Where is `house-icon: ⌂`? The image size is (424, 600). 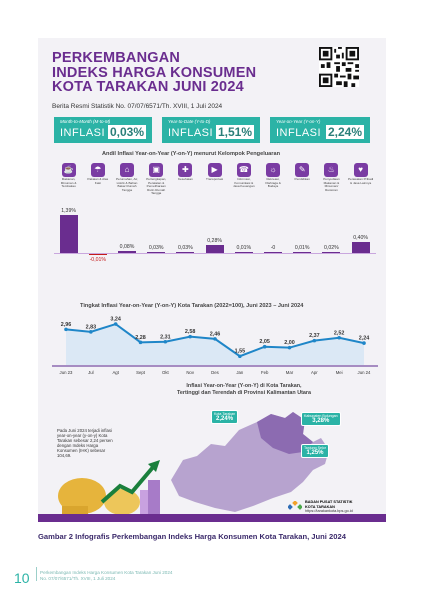
house-icon: ⌂ is located at coordinates (127, 170).